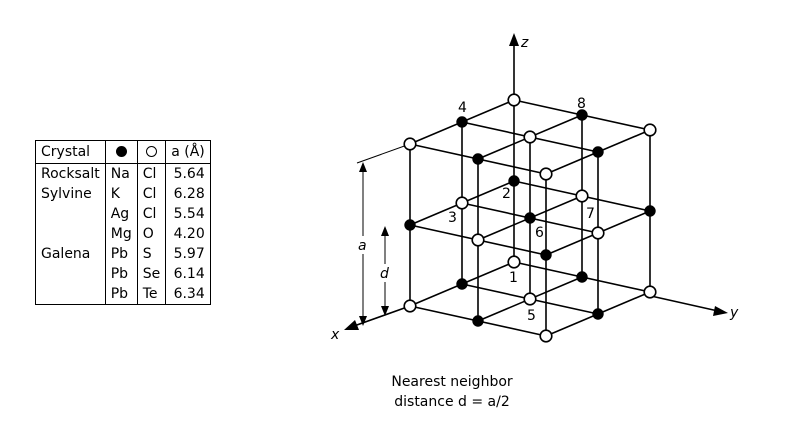 The width and height of the screenshot is (800, 434). Describe the element at coordinates (452, 392) in the screenshot. I see `diagram-caption: Nearest neighbor distance d = a/2` at that location.